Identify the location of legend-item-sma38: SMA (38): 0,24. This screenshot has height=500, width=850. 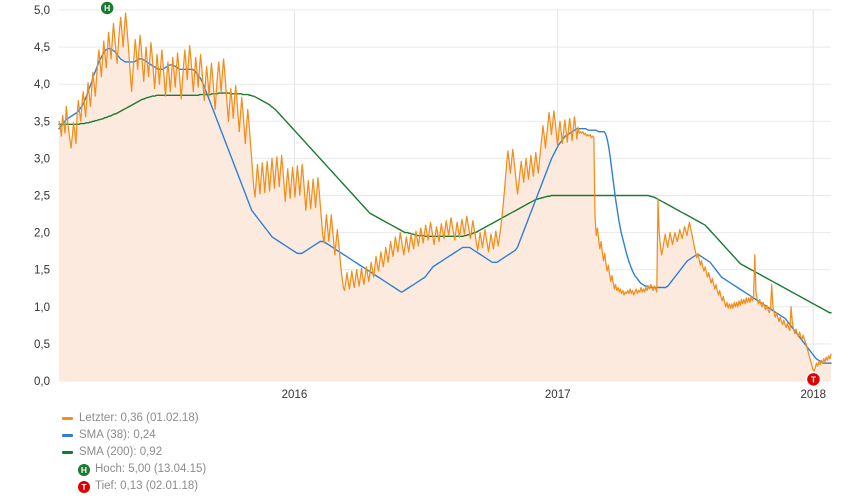
(134, 435).